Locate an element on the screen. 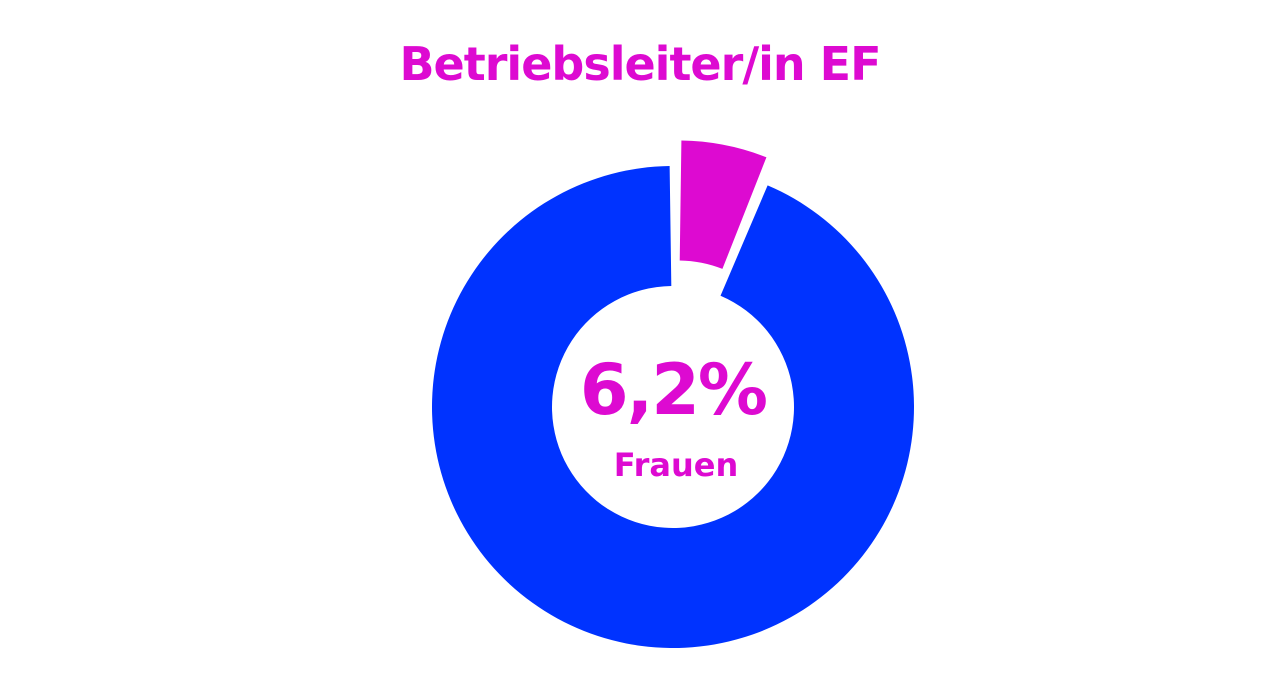  center-category-label: Frauen is located at coordinates (676, 465).